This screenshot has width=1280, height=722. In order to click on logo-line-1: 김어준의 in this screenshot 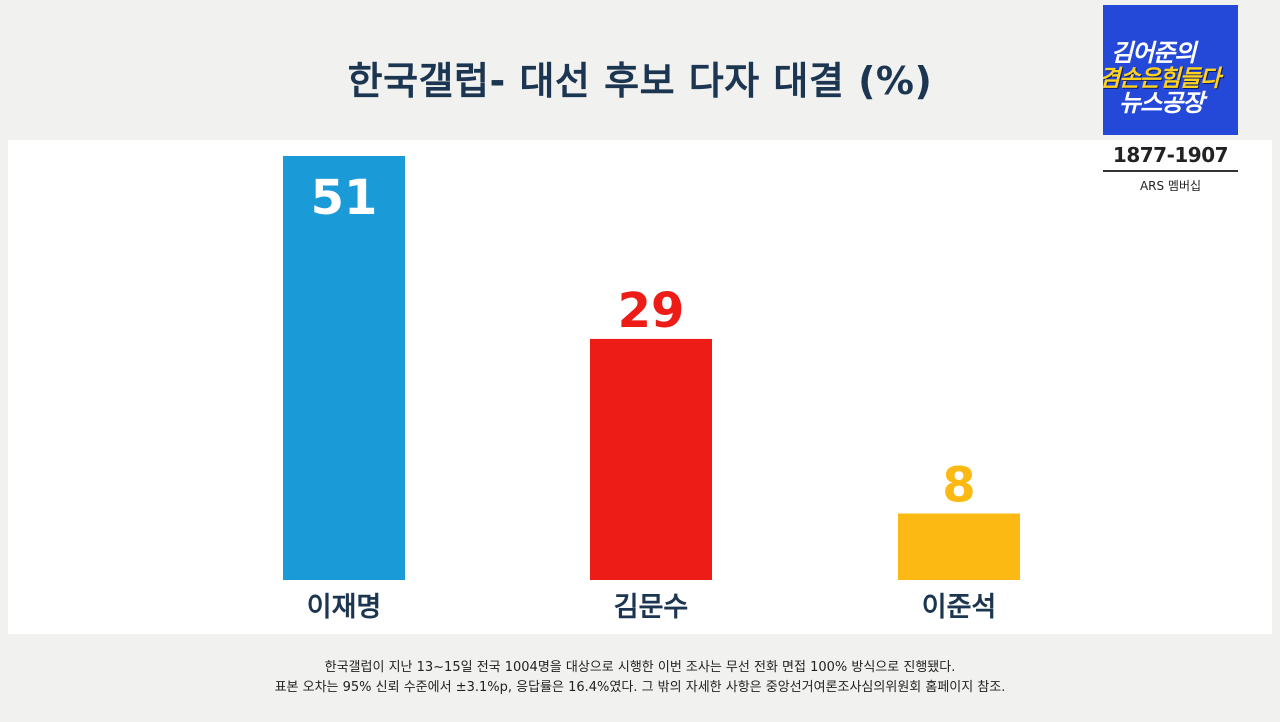, I will do `click(1153, 53)`.